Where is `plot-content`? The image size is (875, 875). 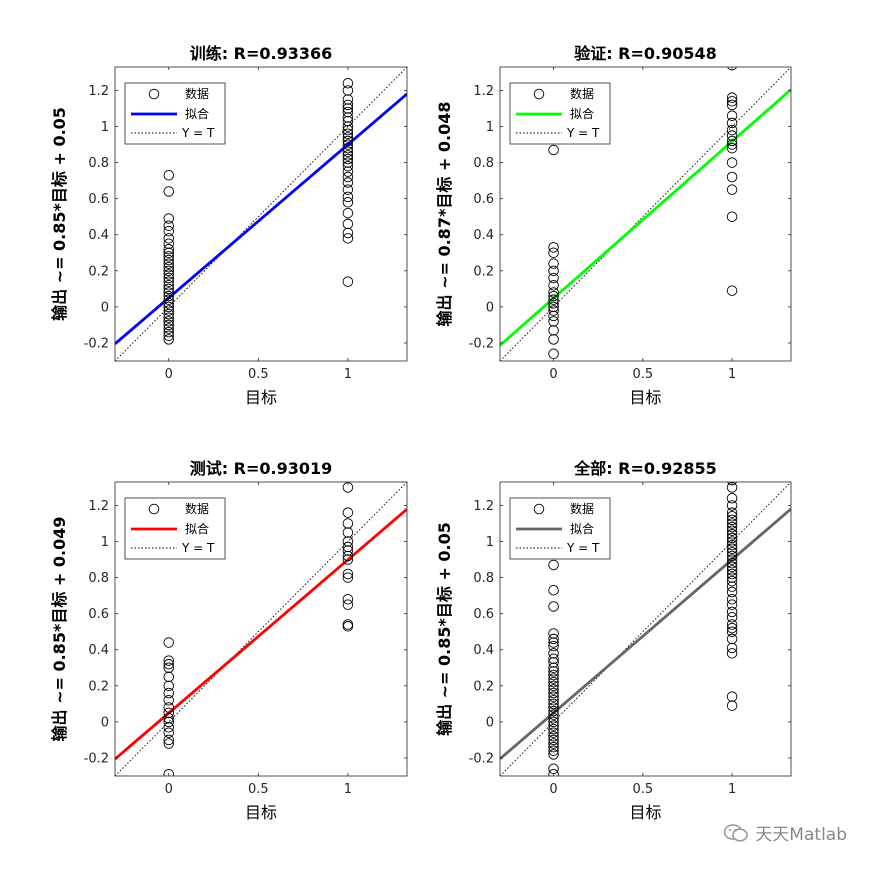
plot-content is located at coordinates (261, 214).